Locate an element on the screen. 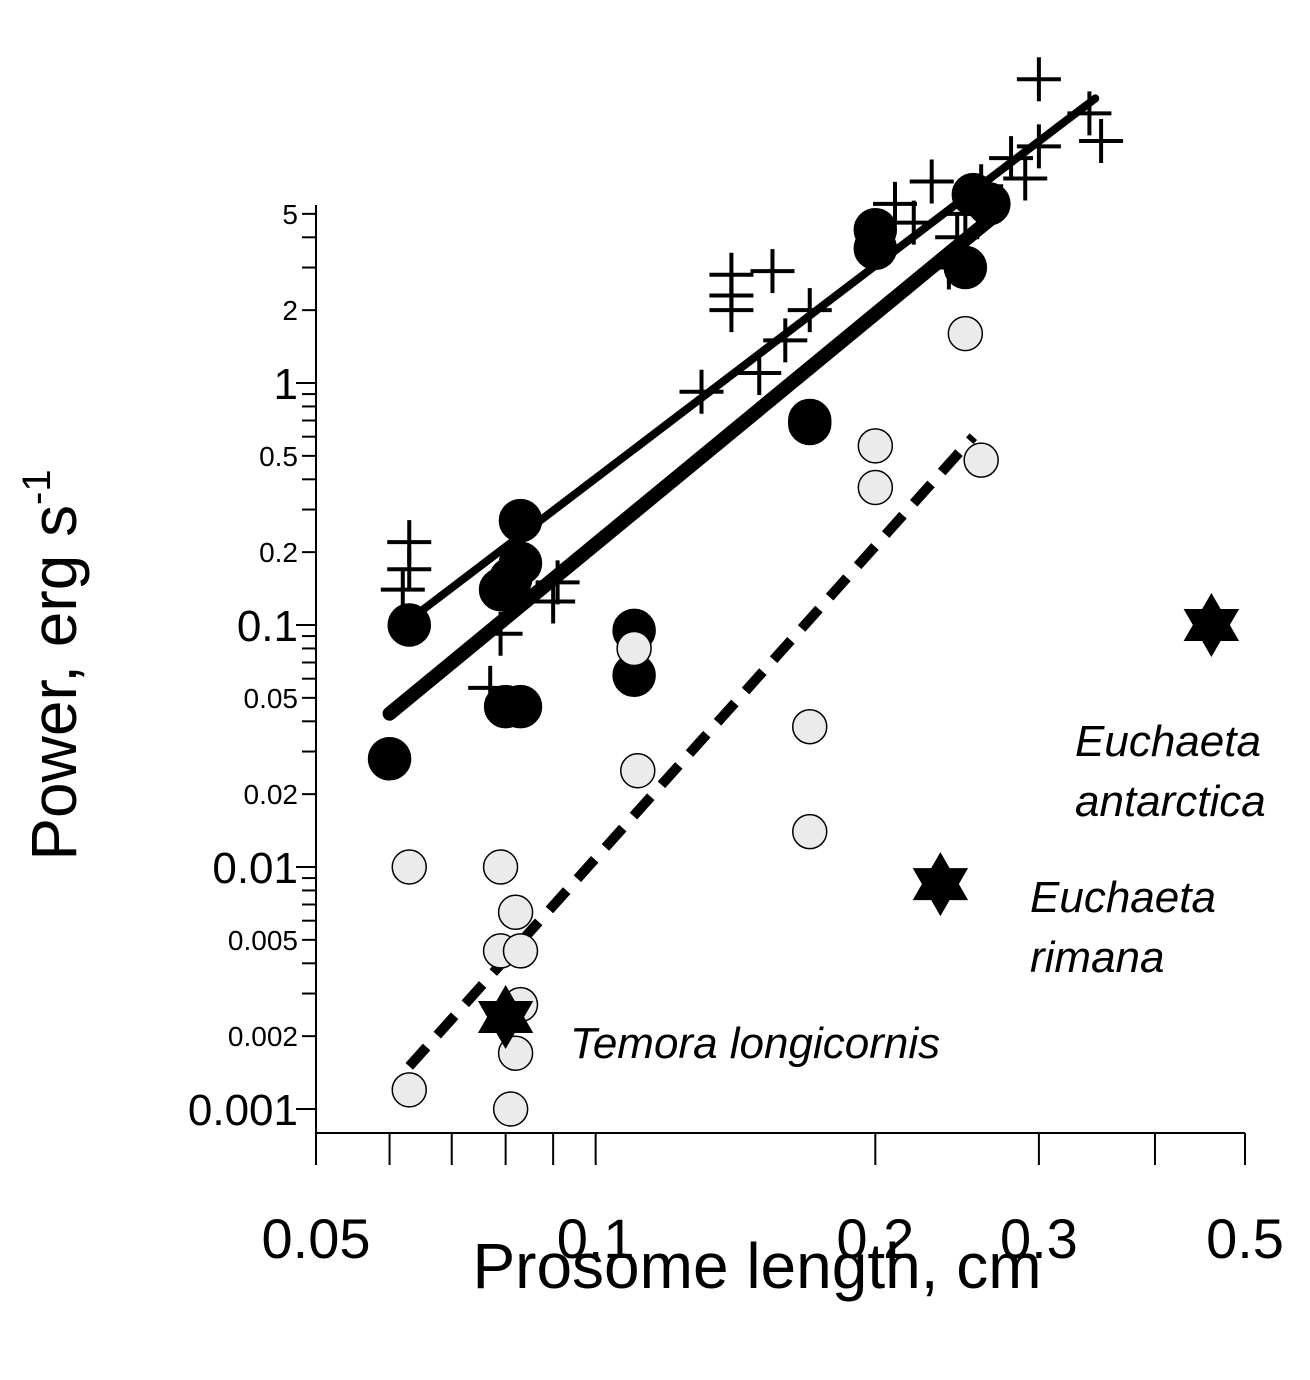  annotation-euchaeta-antarctica-line1: Euchaeta is located at coordinates (1168, 741).